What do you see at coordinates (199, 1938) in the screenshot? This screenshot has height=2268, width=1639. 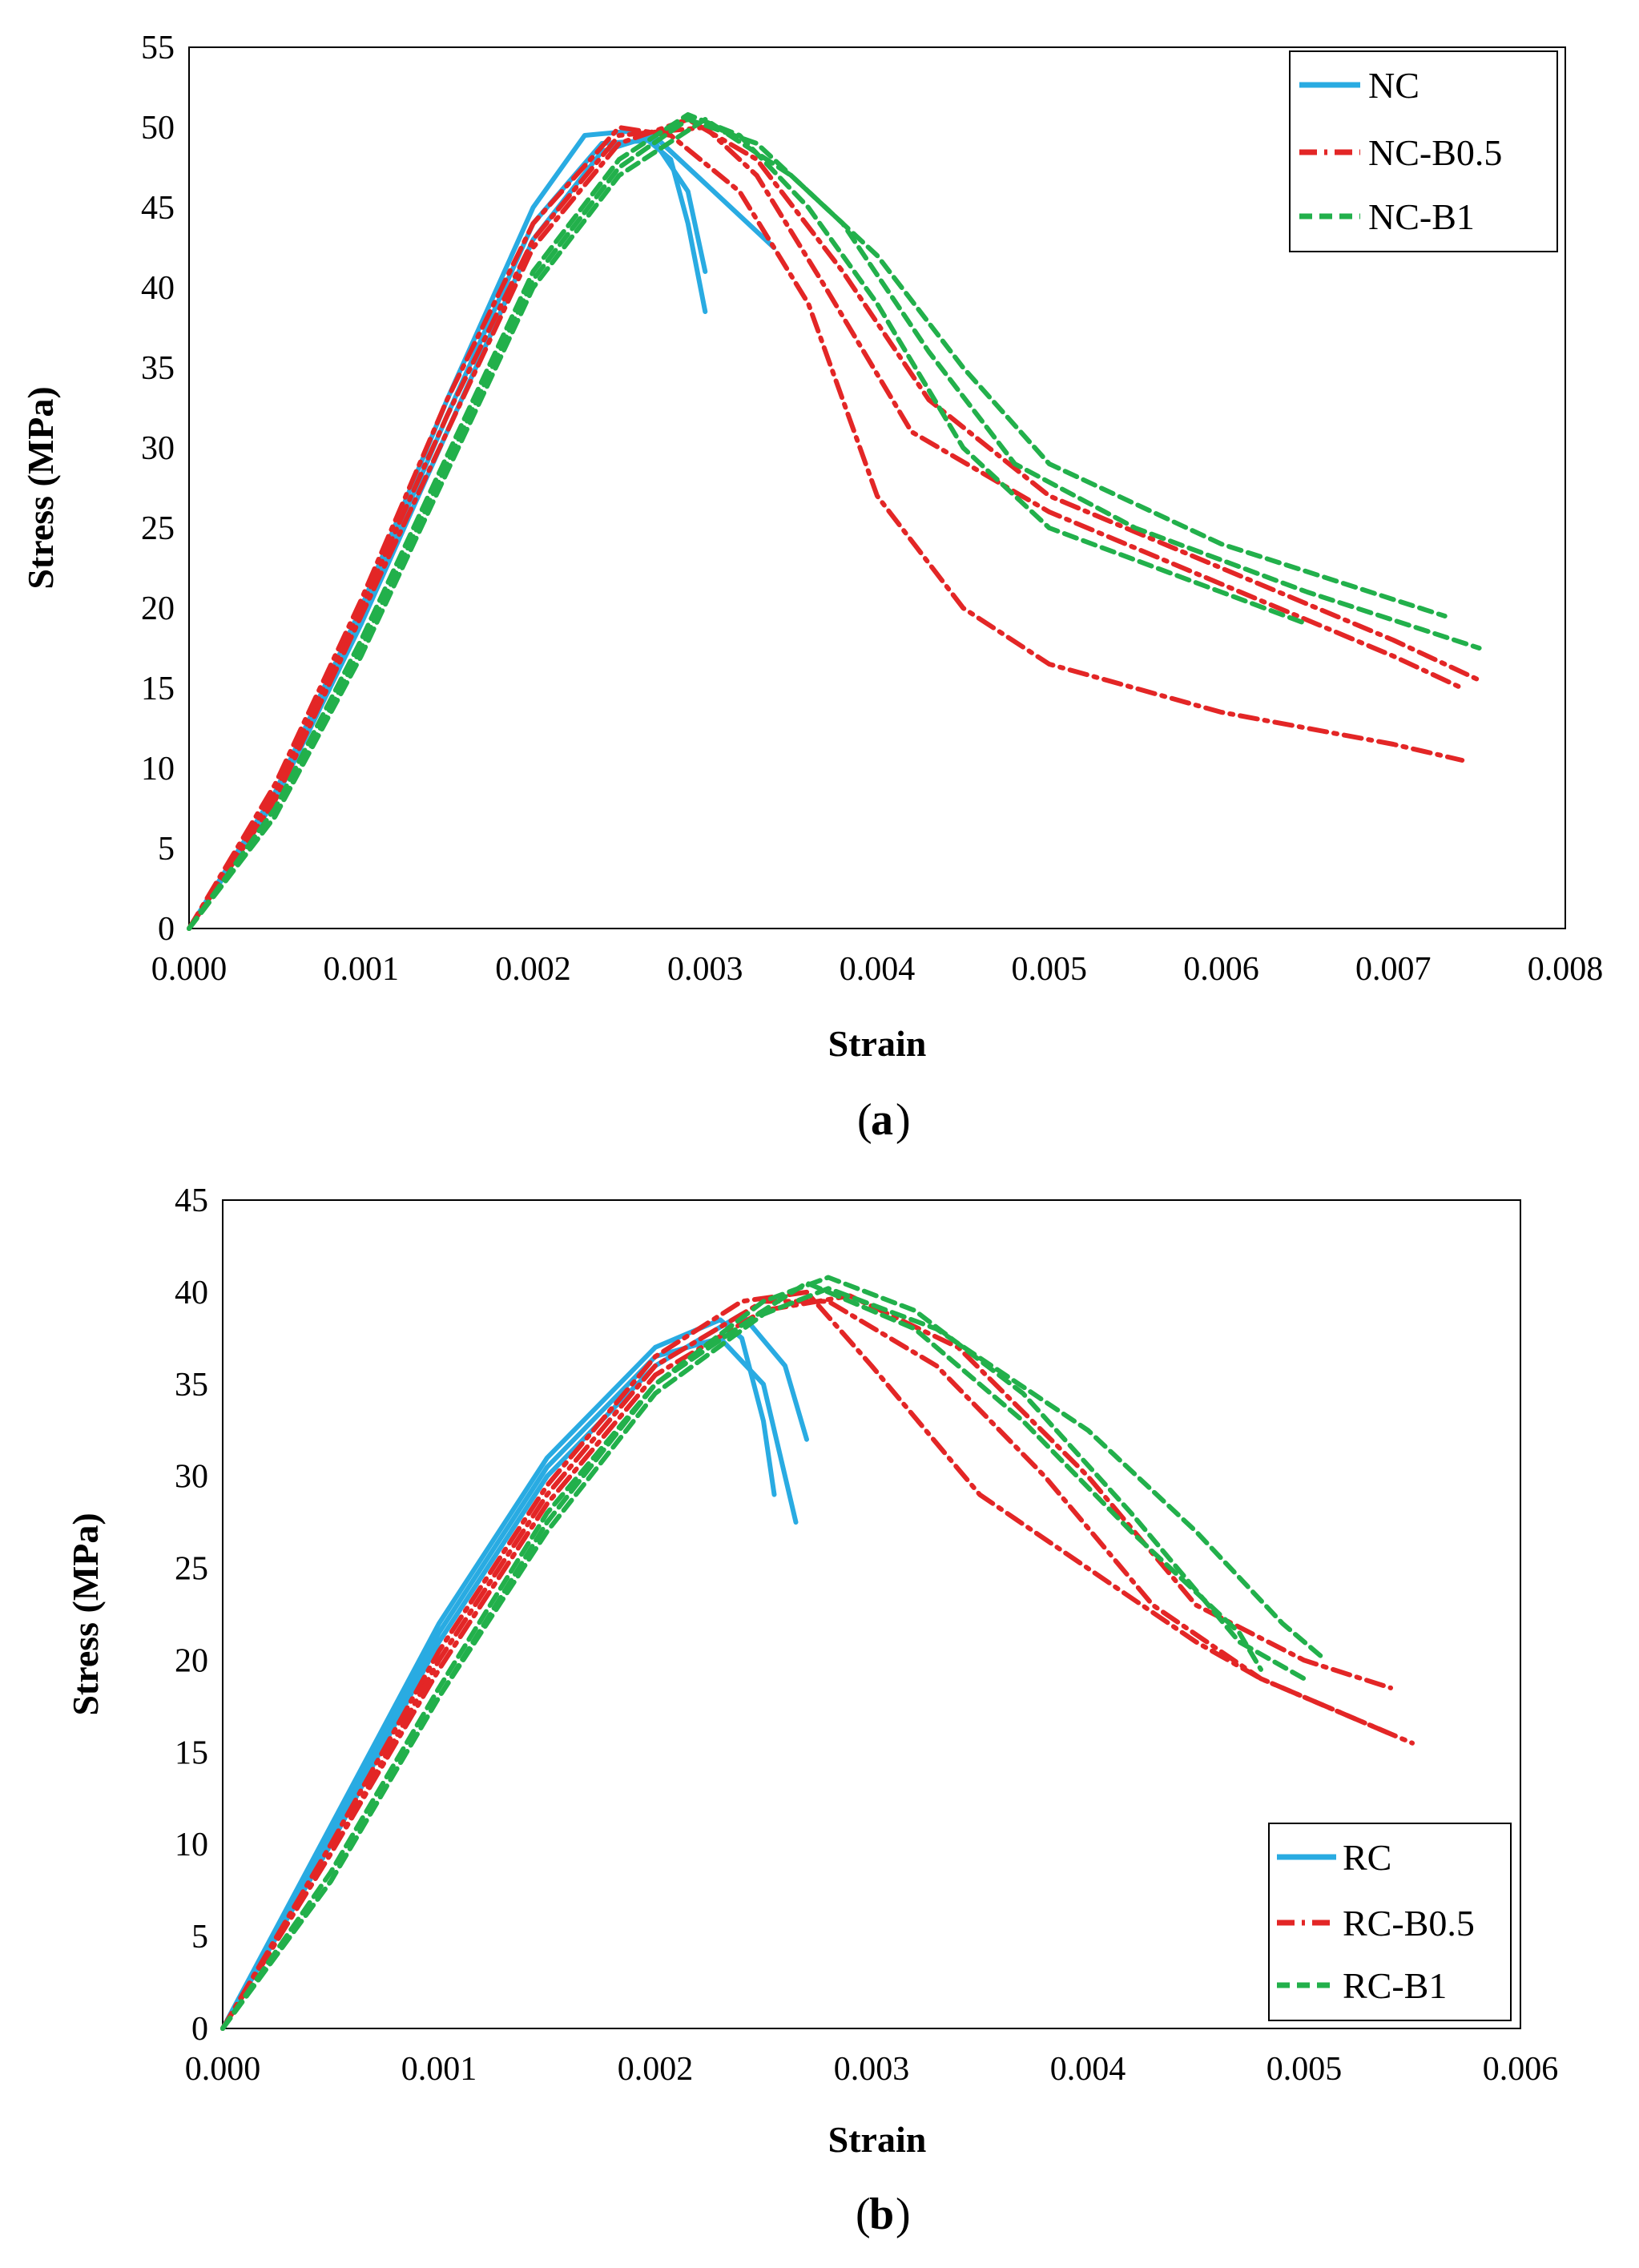 I see `panel-b-y-tick-label: 5` at bounding box center [199, 1938].